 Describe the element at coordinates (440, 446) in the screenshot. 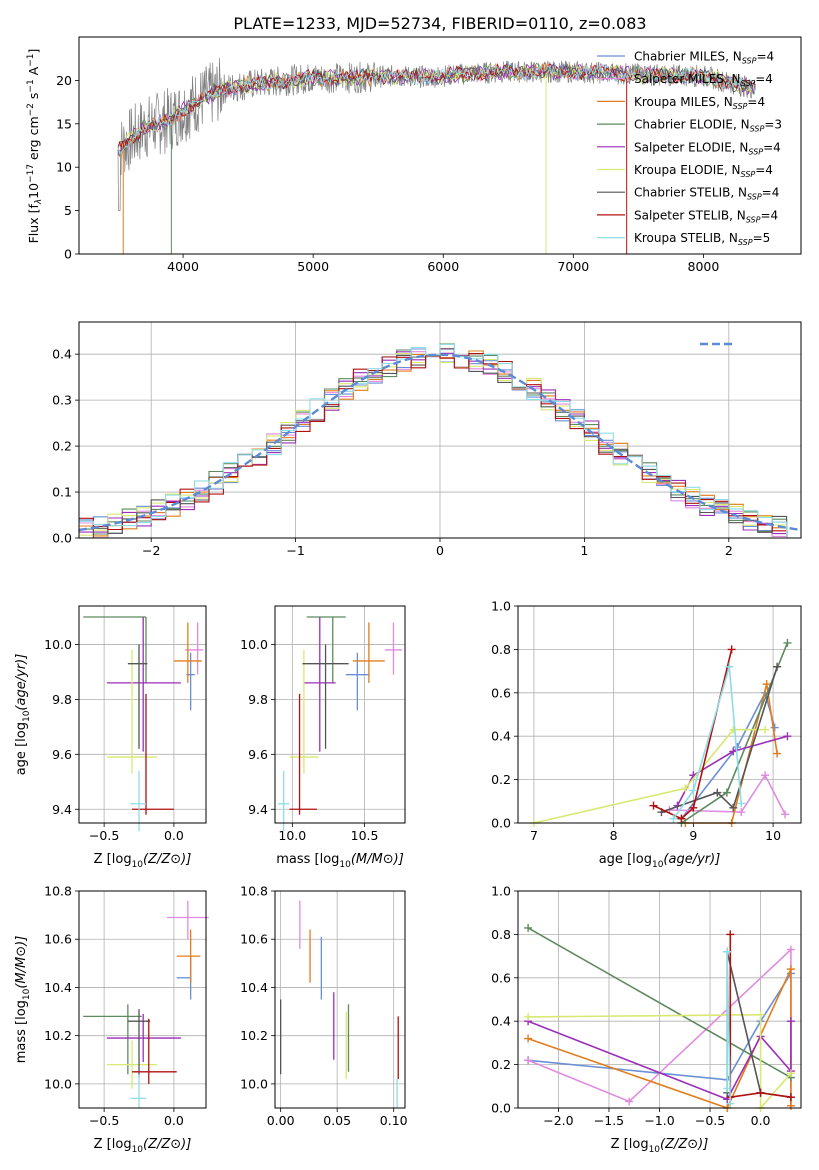

I see `residual-histogram-step` at that location.